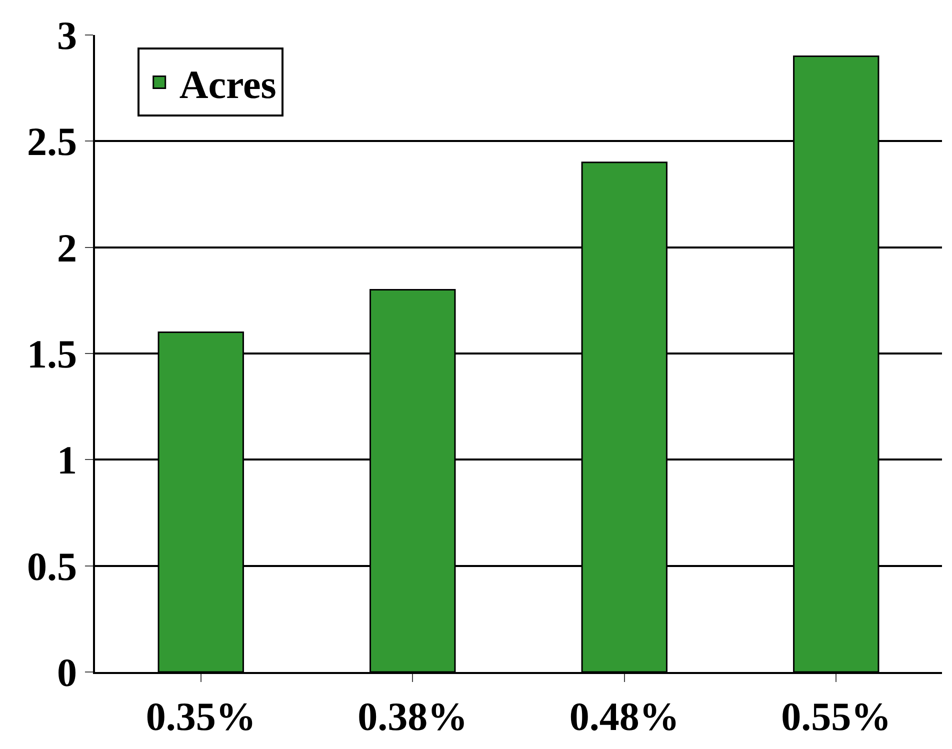 The height and width of the screenshot is (749, 952). I want to click on x-tick-label: 0.55%, so click(836, 716).